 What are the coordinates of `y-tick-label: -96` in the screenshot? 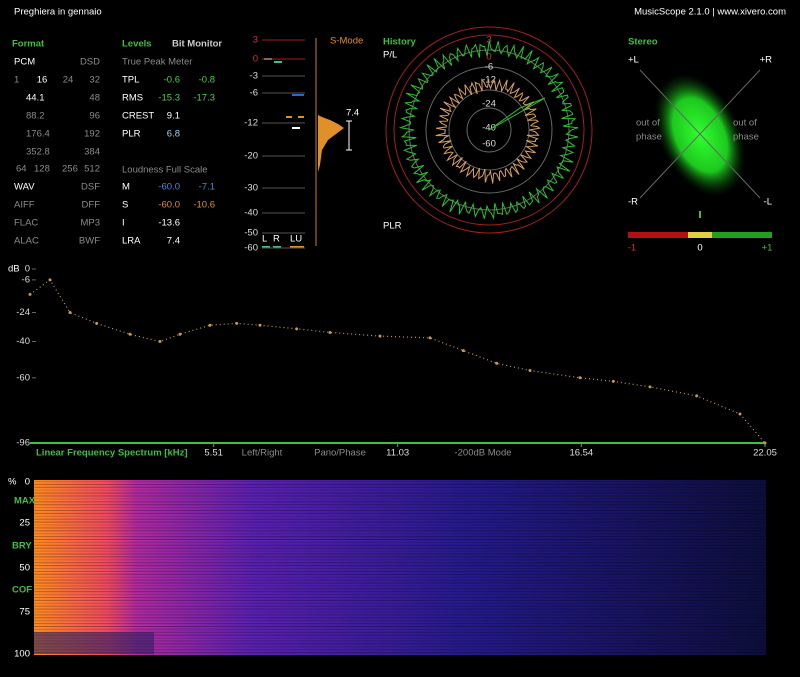 It's located at (23, 443).